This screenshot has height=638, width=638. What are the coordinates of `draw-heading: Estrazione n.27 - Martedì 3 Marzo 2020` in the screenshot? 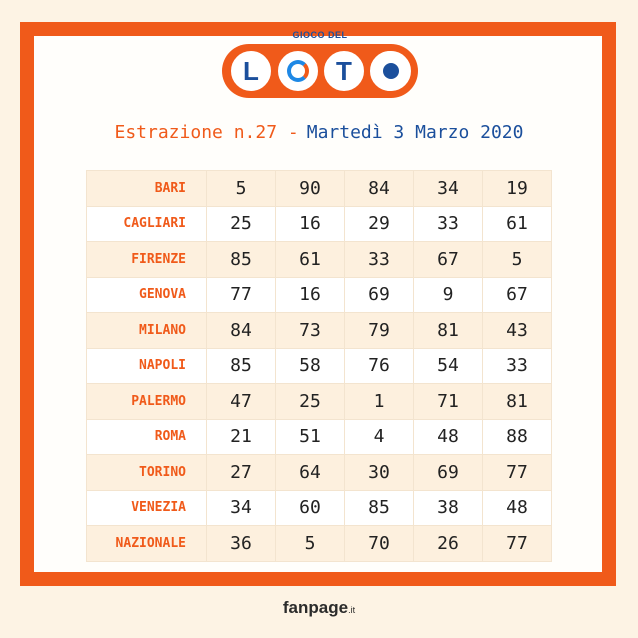 It's located at (319, 132).